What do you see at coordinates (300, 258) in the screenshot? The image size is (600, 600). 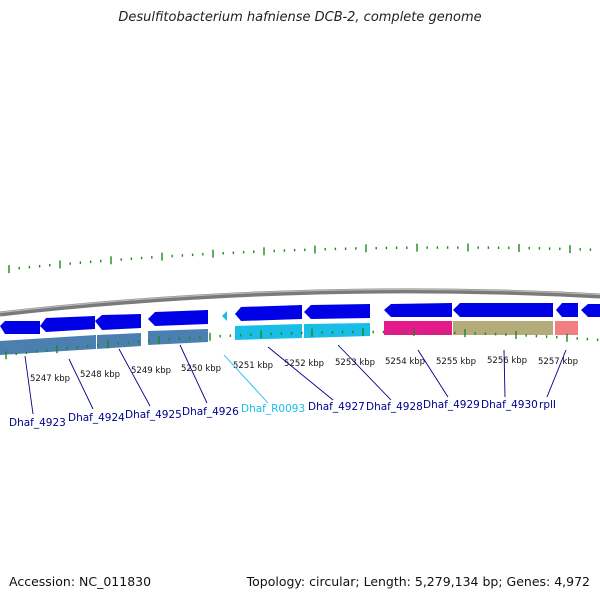 I see `outer-tick-row` at bounding box center [300, 258].